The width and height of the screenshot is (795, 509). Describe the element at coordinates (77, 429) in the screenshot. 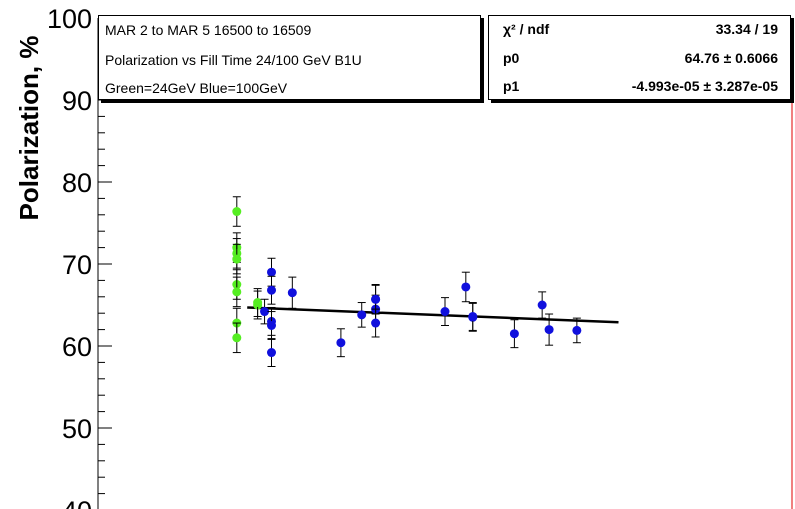

I see `y-tick-label: 50` at that location.